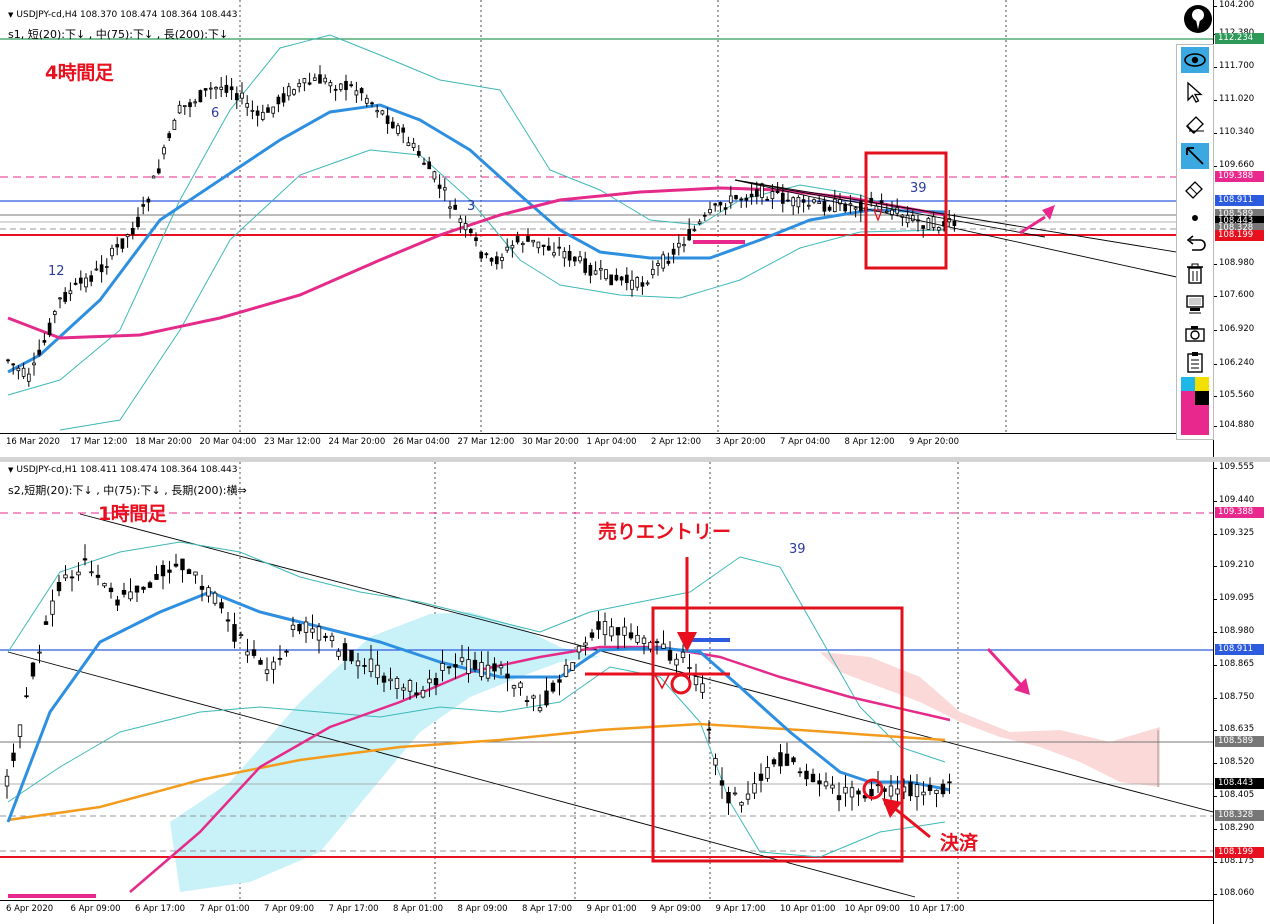 This screenshot has height=924, width=1270. I want to click on cursor-icon, so click(1195, 92).